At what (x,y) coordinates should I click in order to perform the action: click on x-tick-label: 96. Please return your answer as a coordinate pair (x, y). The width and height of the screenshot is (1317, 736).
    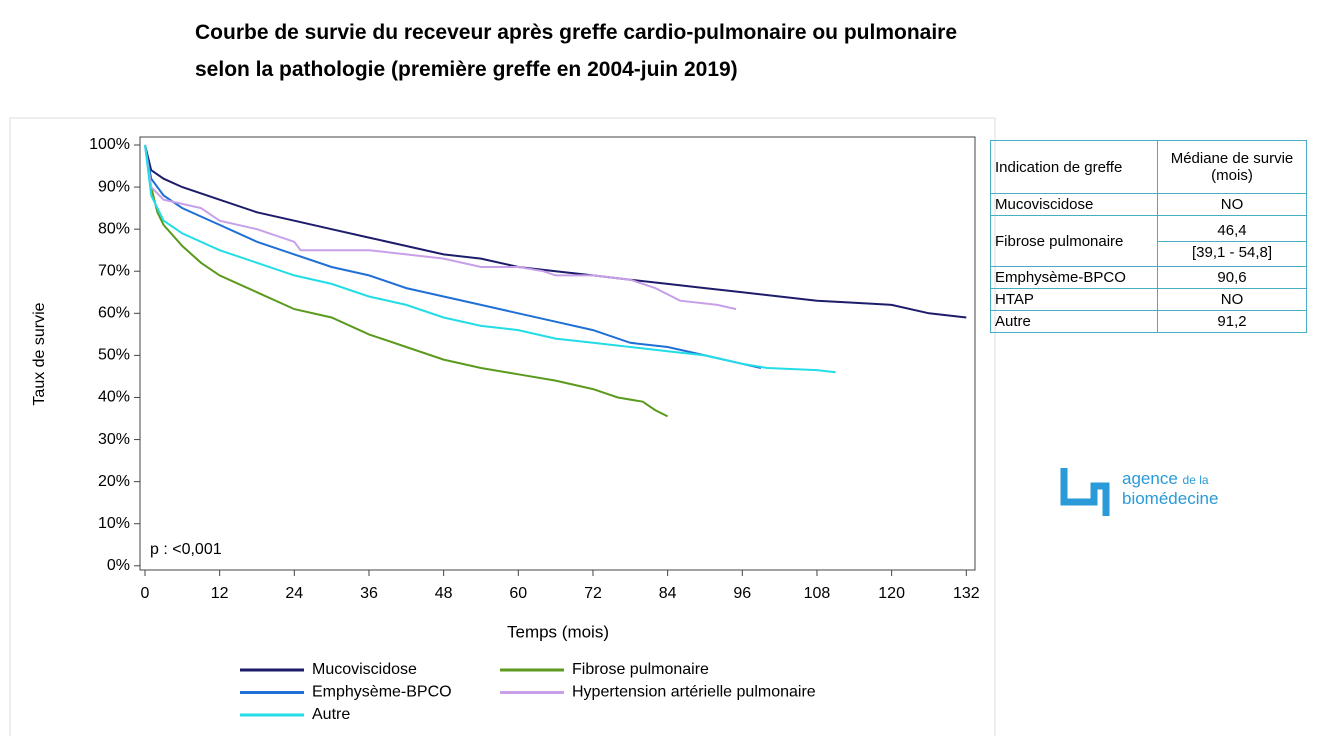
    Looking at the image, I should click on (742, 593).